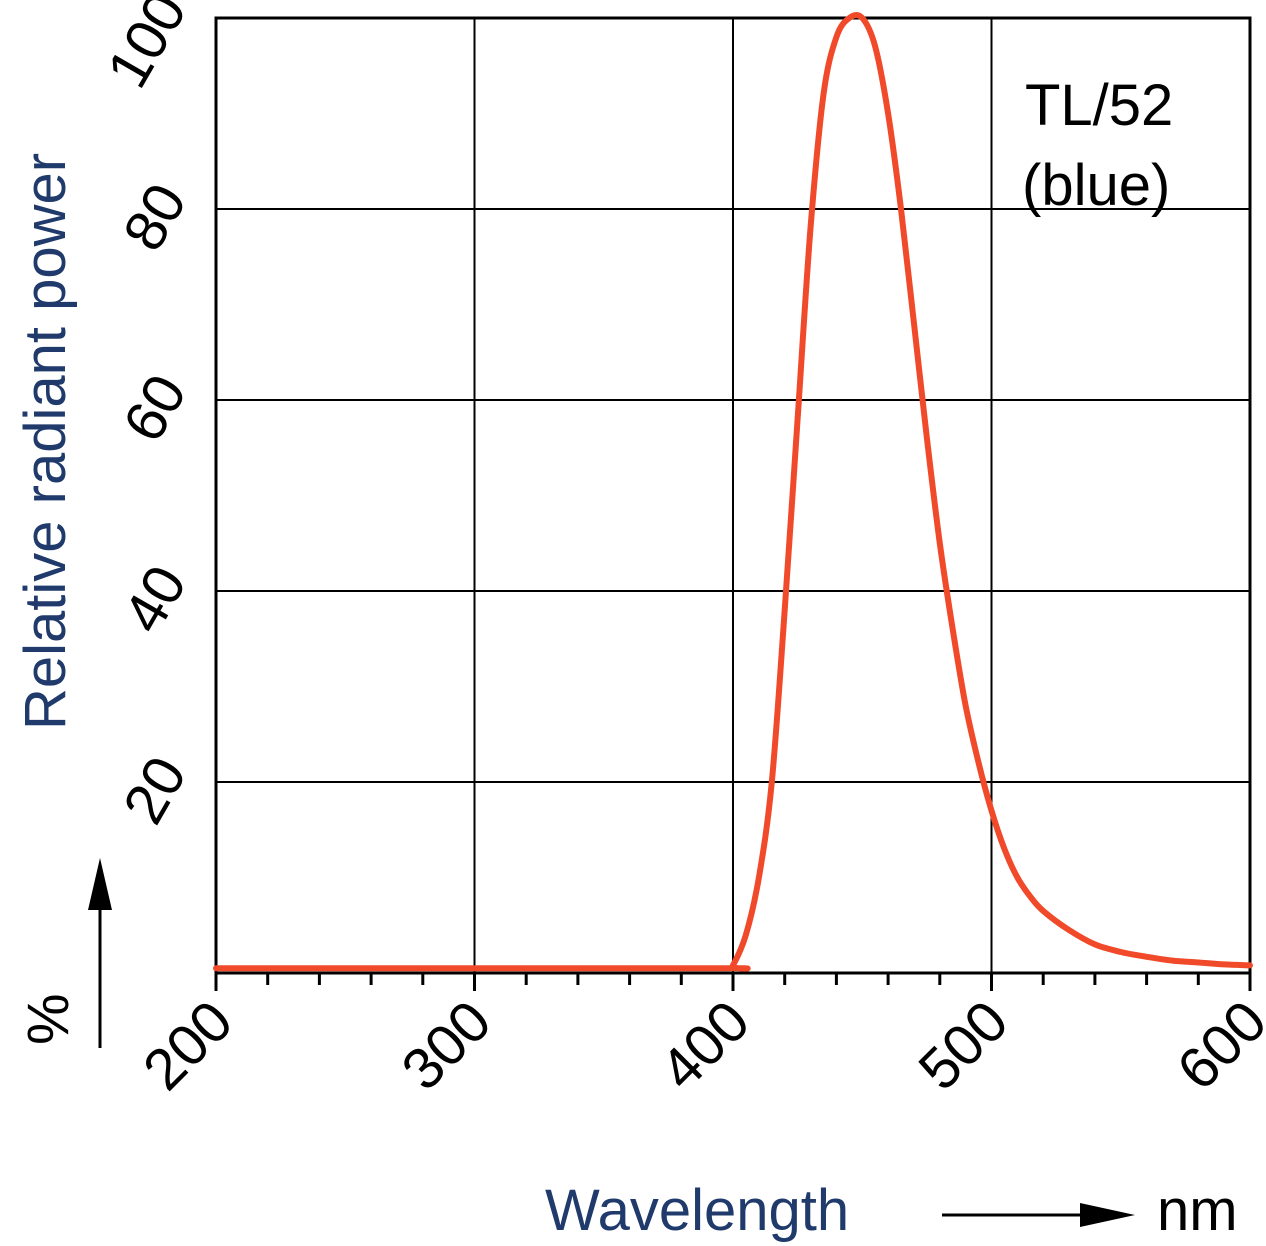  What do you see at coordinates (147, 49) in the screenshot?
I see `y-tick-label: 100` at bounding box center [147, 49].